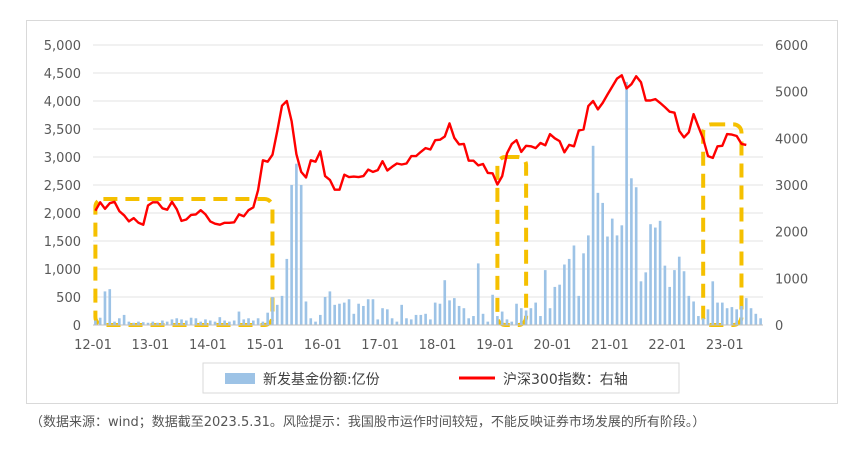 The image size is (846, 456). I want to click on y-left-tick-label: 2,000, so click(62, 214).